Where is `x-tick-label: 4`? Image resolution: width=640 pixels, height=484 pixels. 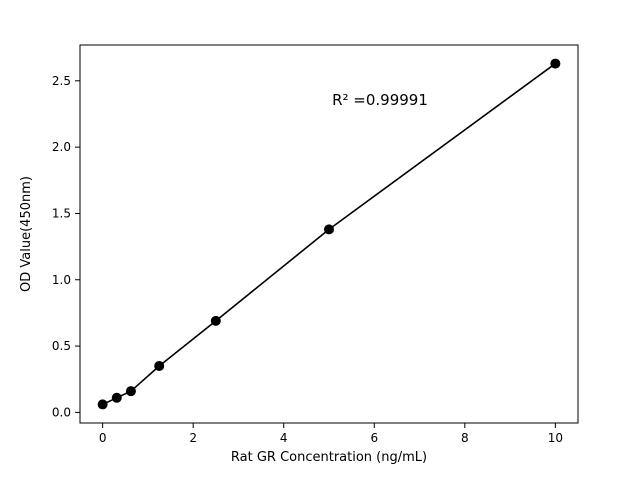
x-tick-label: 4 is located at coordinates (284, 438).